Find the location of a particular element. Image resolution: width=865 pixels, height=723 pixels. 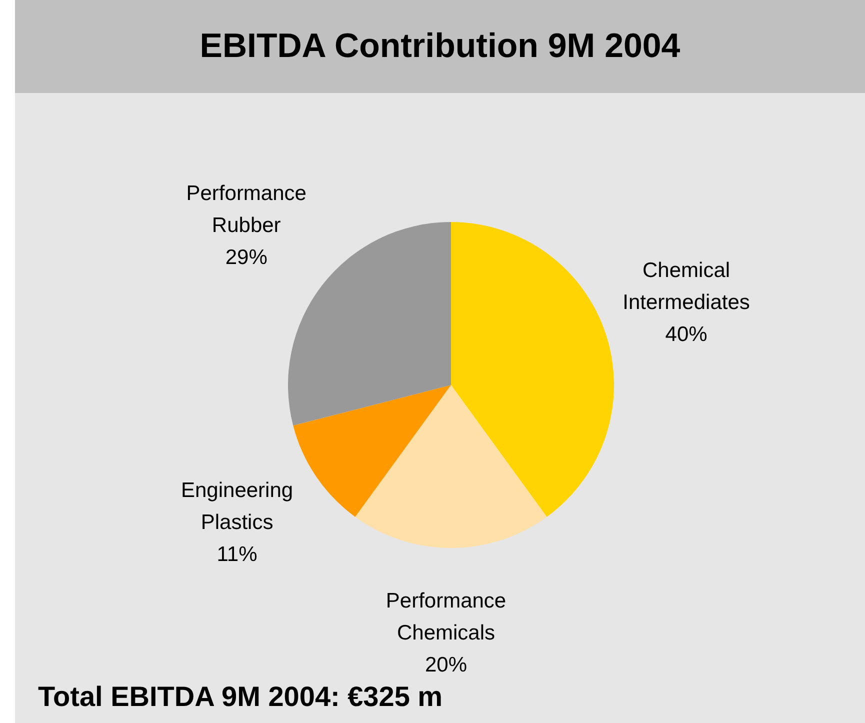

slice-label: Chemical Intermediates is located at coordinates (686, 286).